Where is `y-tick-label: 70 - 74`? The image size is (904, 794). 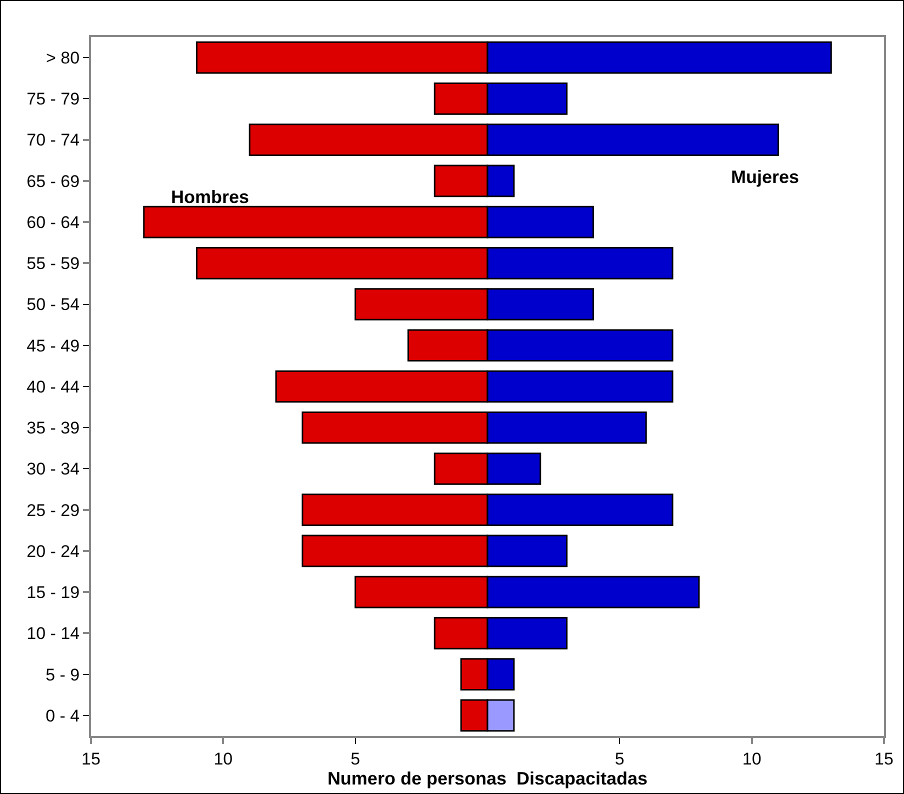
y-tick-label: 70 - 74 is located at coordinates (53, 140).